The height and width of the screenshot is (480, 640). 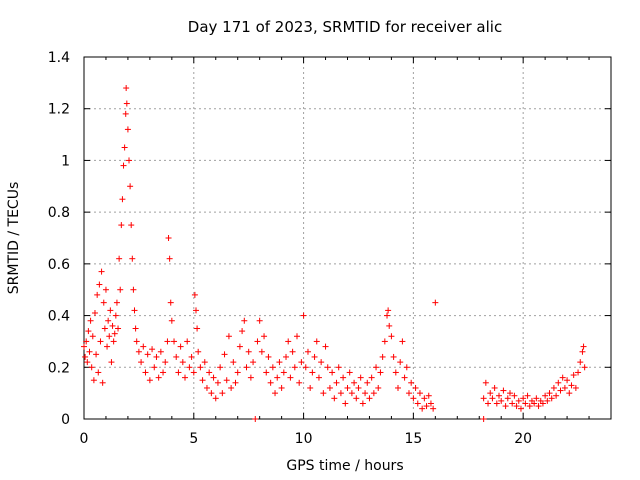 I want to click on x-tick-label: 5, so click(x=193, y=439).